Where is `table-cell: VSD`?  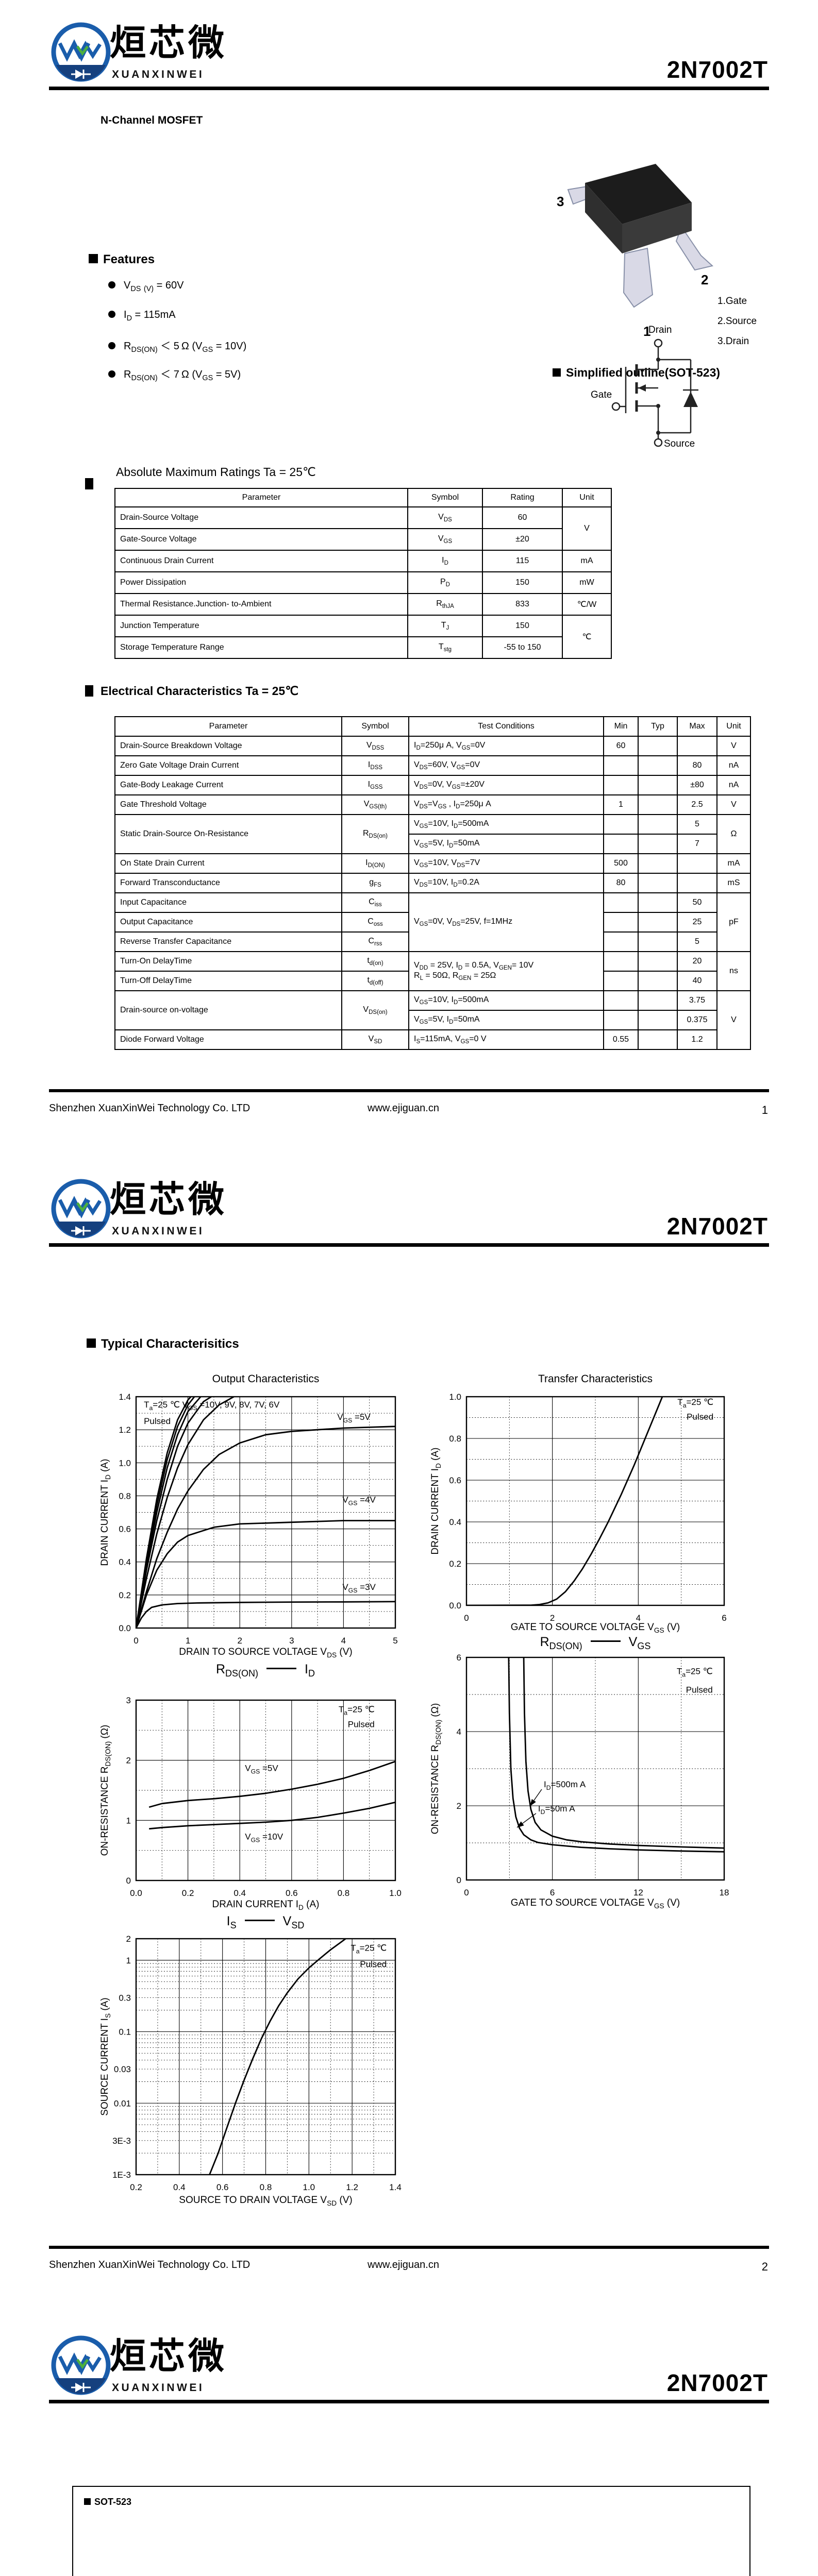 table-cell: VSD is located at coordinates (375, 1039).